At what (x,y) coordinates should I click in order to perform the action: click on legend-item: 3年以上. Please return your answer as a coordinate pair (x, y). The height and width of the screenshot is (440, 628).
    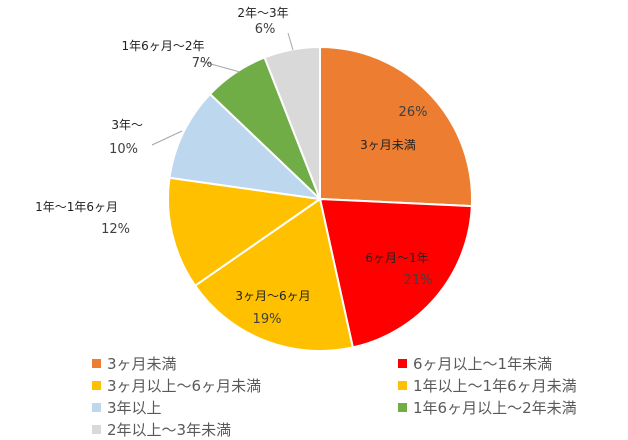
    Looking at the image, I should click on (127, 407).